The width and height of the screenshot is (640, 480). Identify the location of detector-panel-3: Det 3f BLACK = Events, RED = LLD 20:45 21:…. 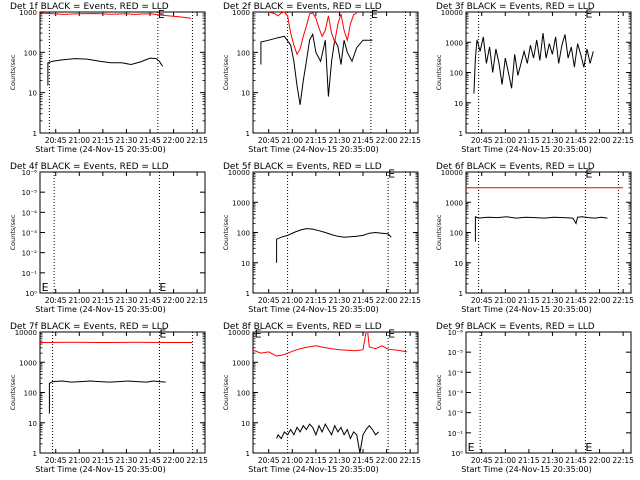
(534, 78).